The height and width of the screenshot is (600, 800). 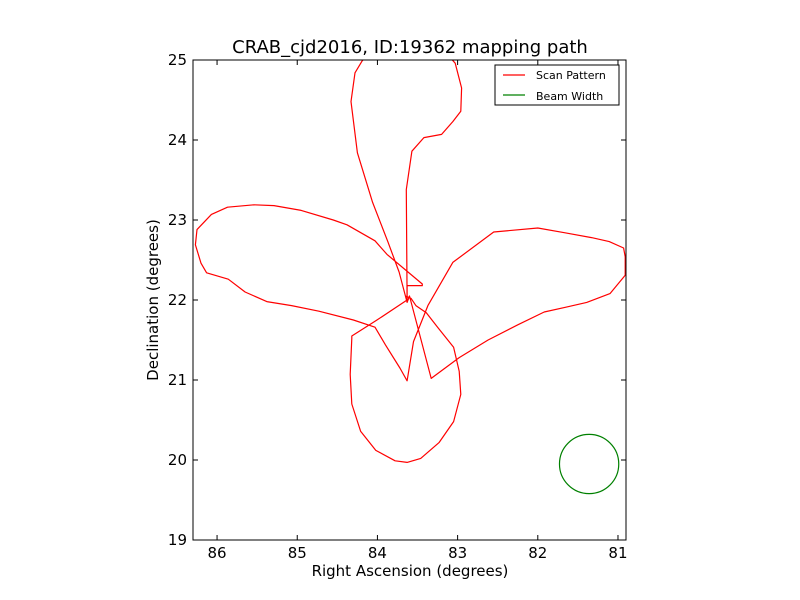 I want to click on y-tick-label: 20, so click(x=177, y=460).